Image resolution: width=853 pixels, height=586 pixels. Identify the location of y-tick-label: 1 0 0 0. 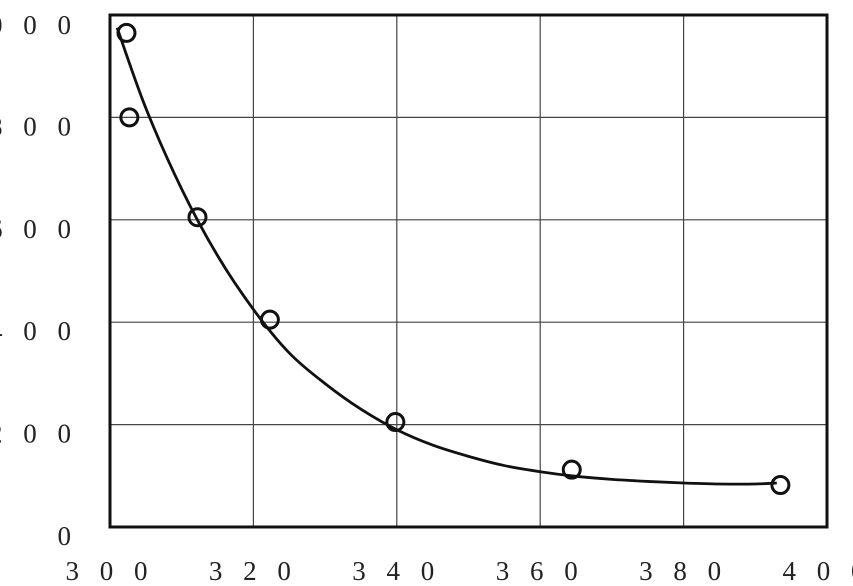
(39, 25).